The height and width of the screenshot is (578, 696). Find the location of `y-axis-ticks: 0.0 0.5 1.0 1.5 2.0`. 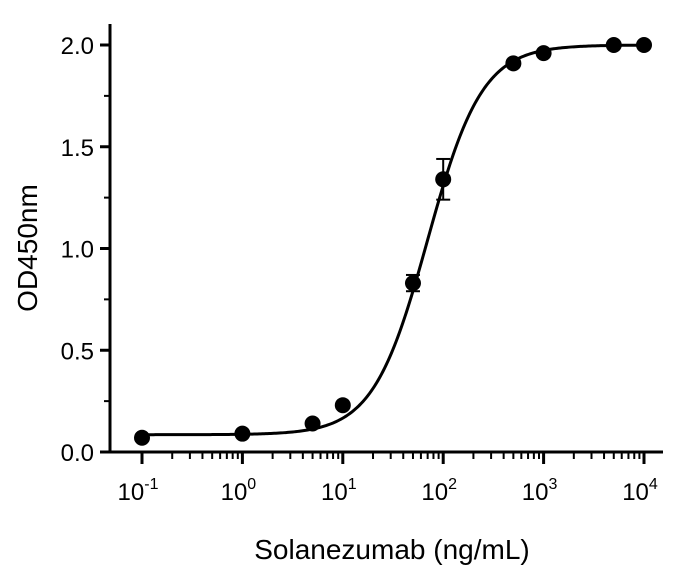

y-axis-ticks: 0.0 0.5 1.0 1.5 2.0 is located at coordinates (85, 250).